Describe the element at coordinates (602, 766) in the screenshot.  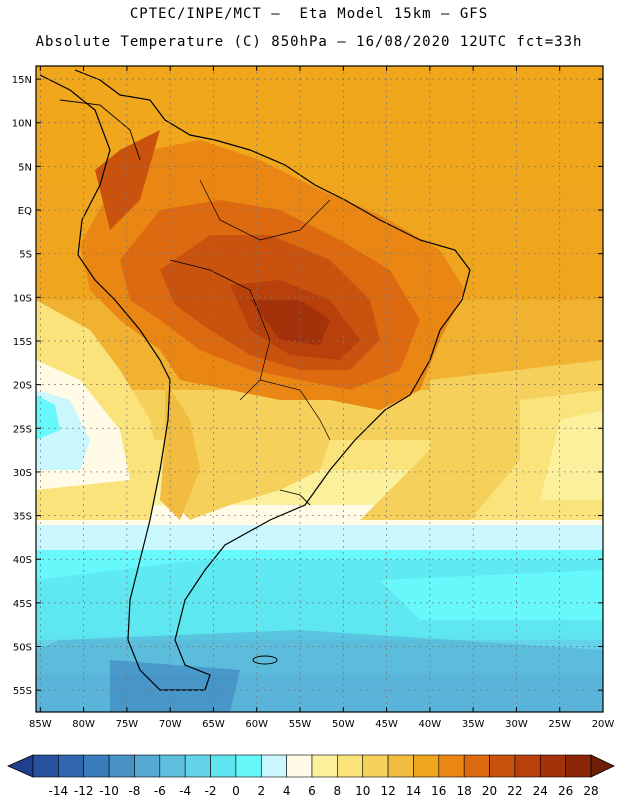
I see `colorbar-arrow-high` at that location.